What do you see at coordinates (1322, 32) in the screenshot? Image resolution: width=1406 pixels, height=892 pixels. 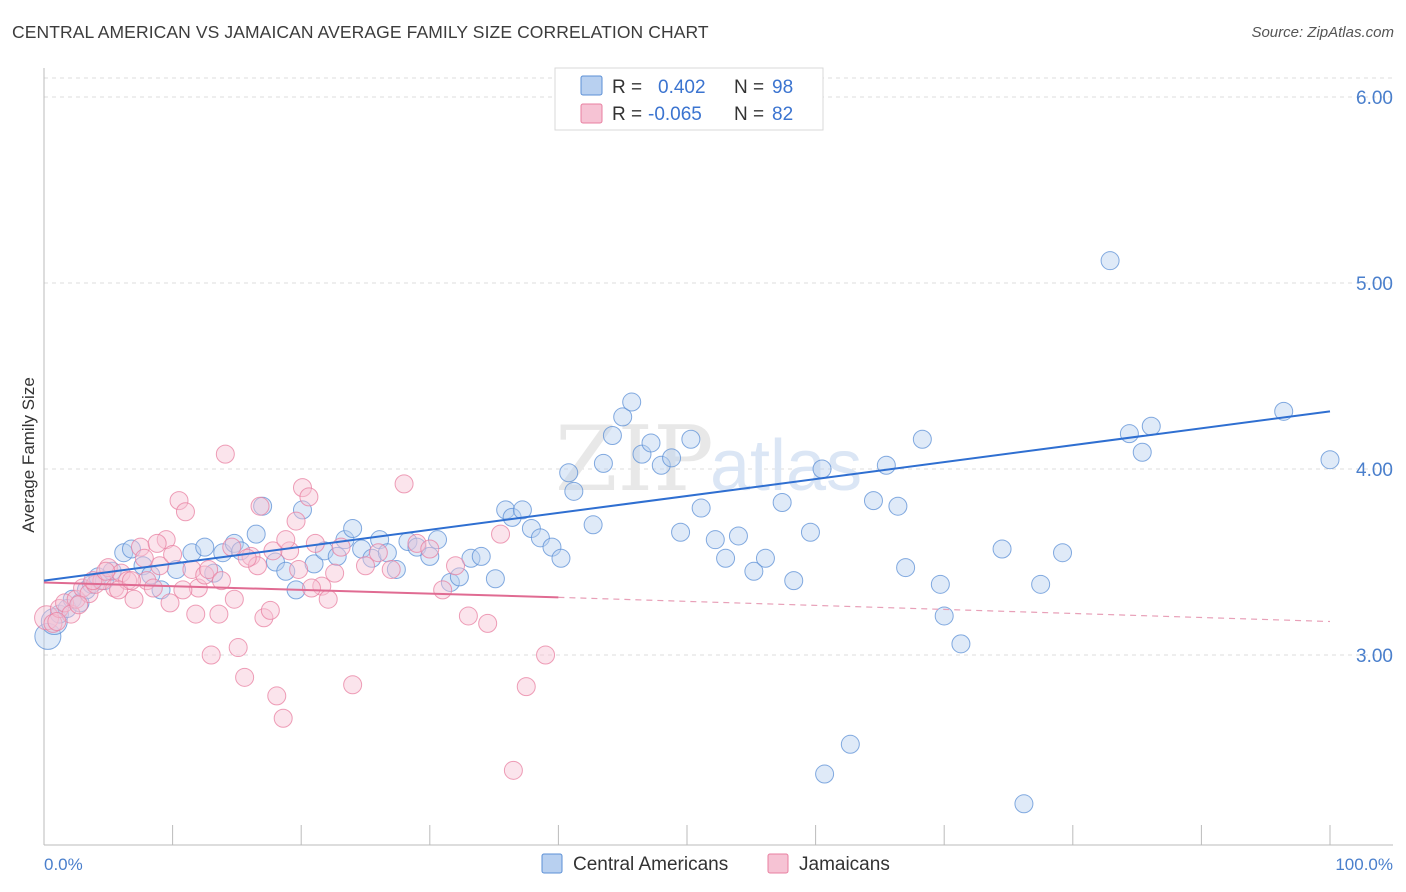 I see `chart-source: Source: ZipAtlas.com` at bounding box center [1322, 32].